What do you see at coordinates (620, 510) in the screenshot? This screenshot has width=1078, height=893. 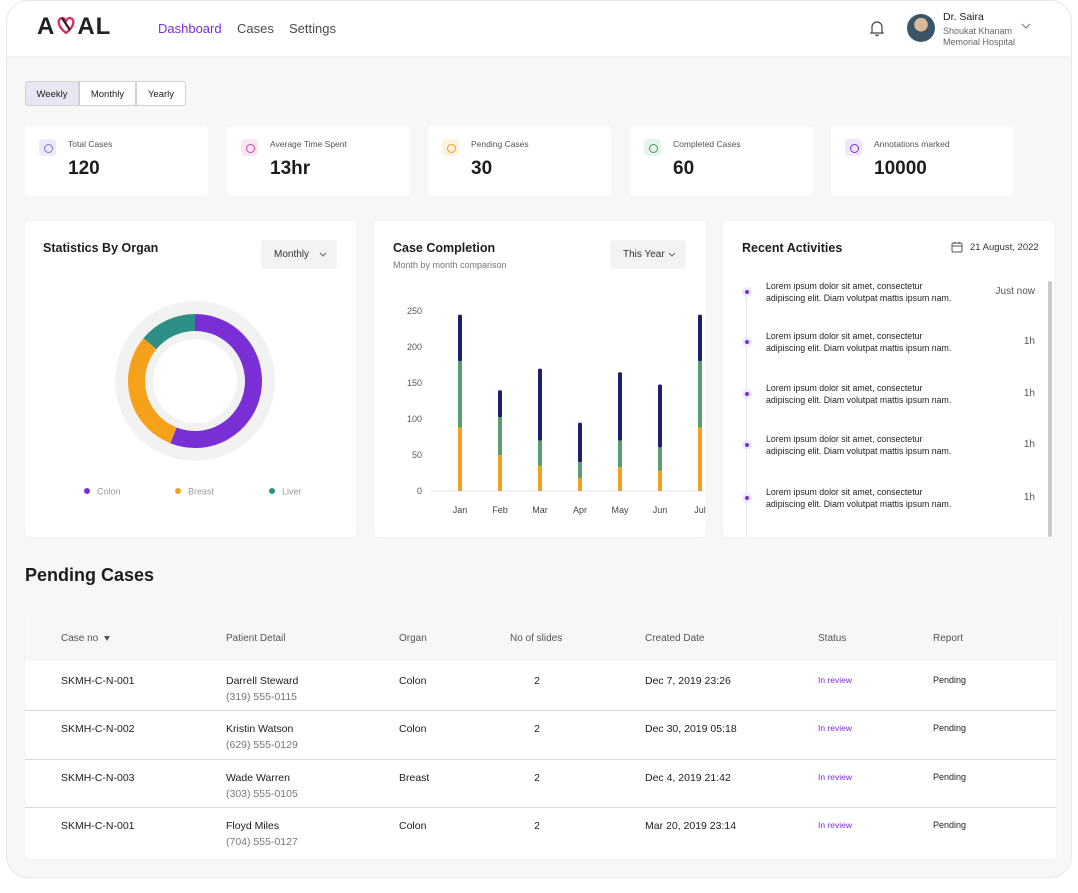 I see `x-tick-label: May` at bounding box center [620, 510].